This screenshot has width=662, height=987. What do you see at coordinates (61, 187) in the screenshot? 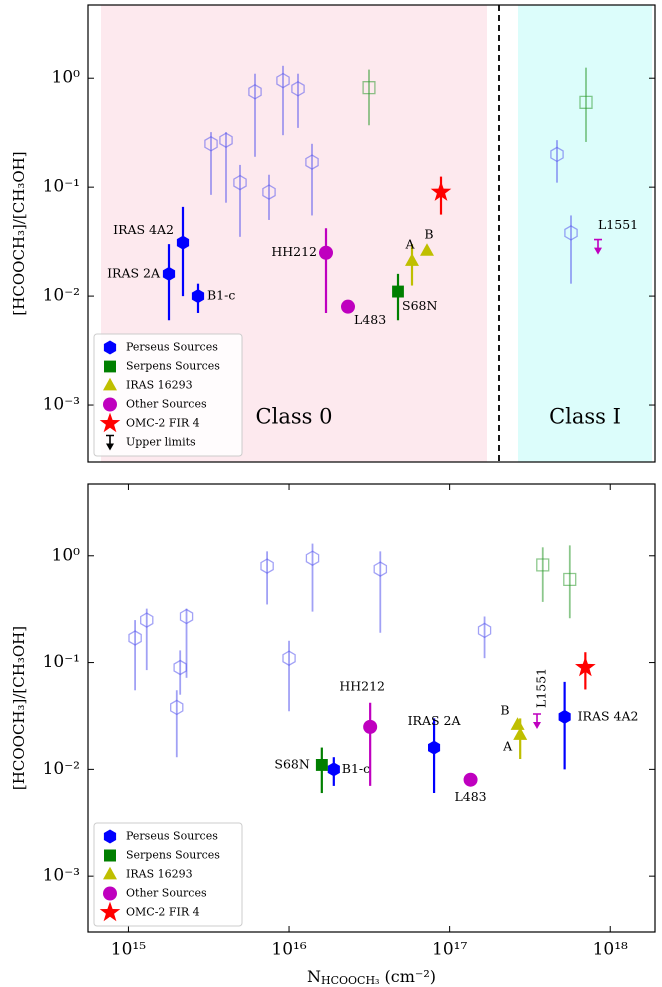
I see `y-tick-label: 10⁻¹` at bounding box center [61, 187].